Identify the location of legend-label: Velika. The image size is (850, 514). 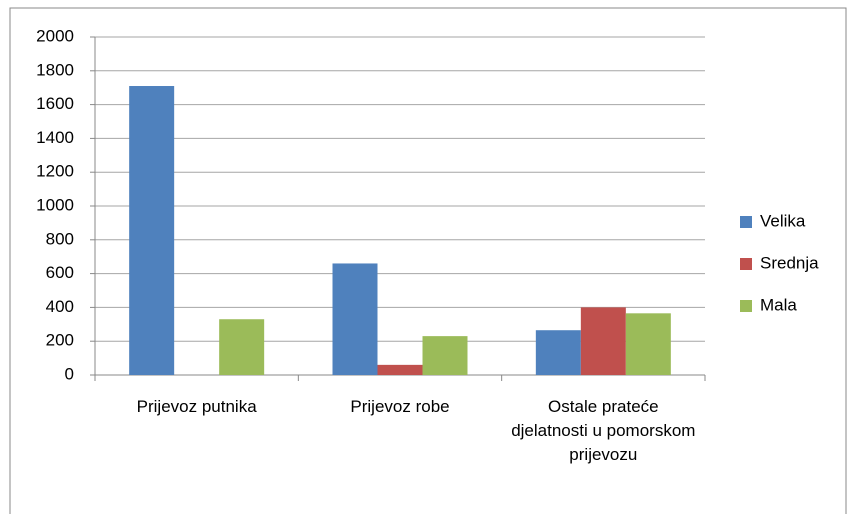
(783, 220).